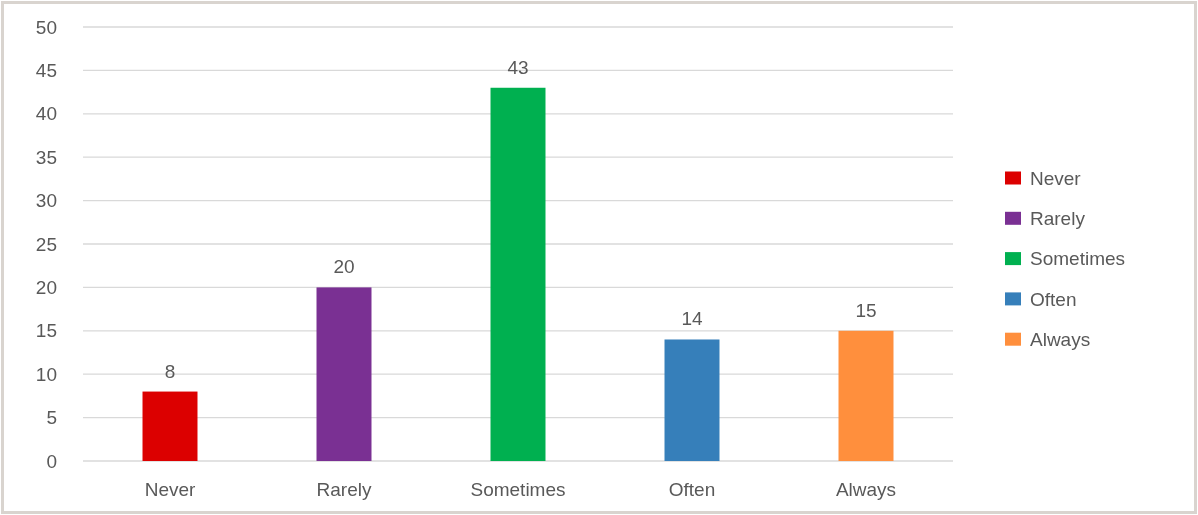  What do you see at coordinates (46, 244) in the screenshot?
I see `y-tick-label: 25` at bounding box center [46, 244].